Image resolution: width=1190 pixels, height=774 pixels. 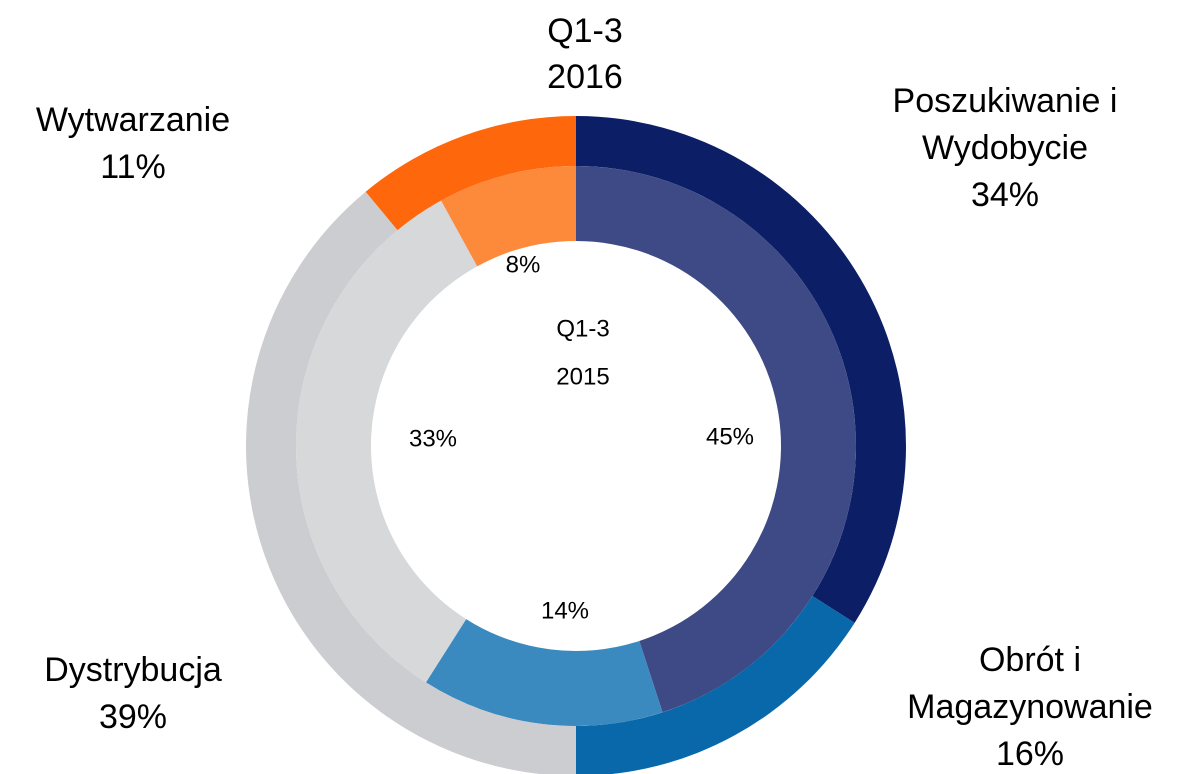 I want to click on category-label: Obrót i, so click(x=1030, y=660).